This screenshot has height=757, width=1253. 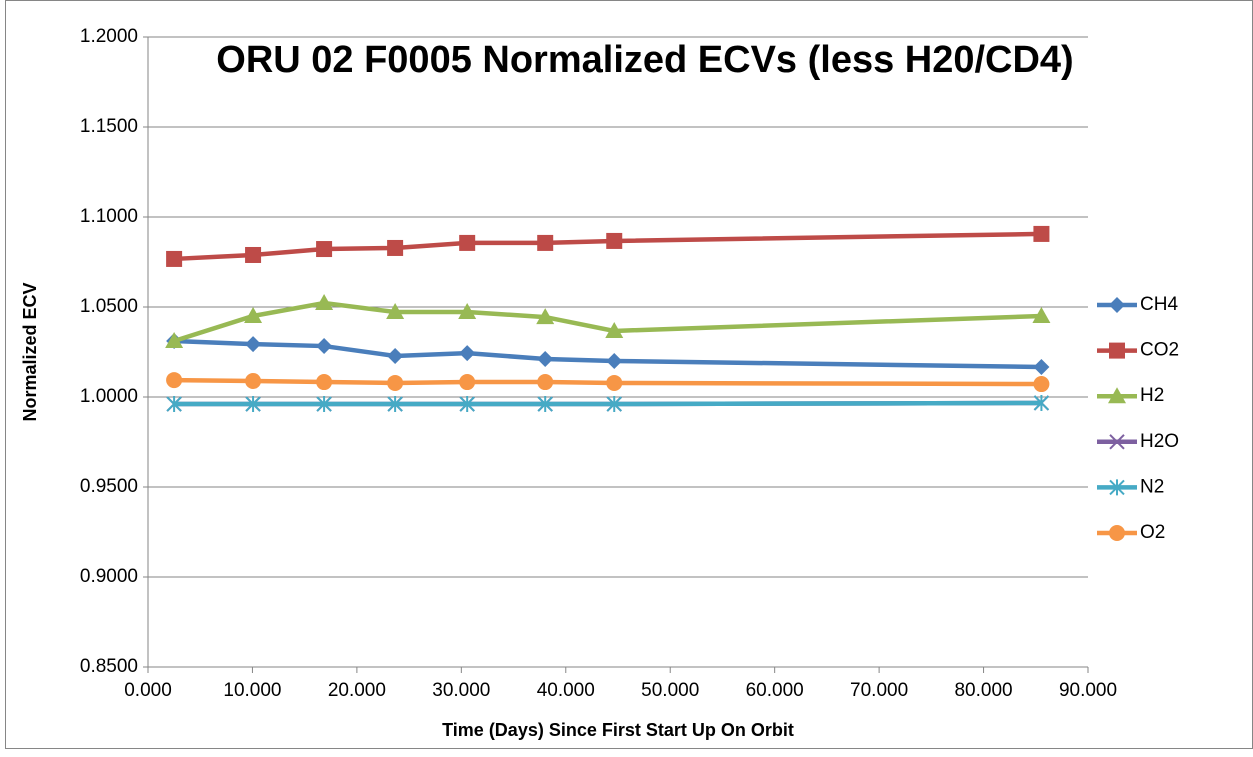 I want to click on x-tick-label: 10.000, so click(x=252, y=690).